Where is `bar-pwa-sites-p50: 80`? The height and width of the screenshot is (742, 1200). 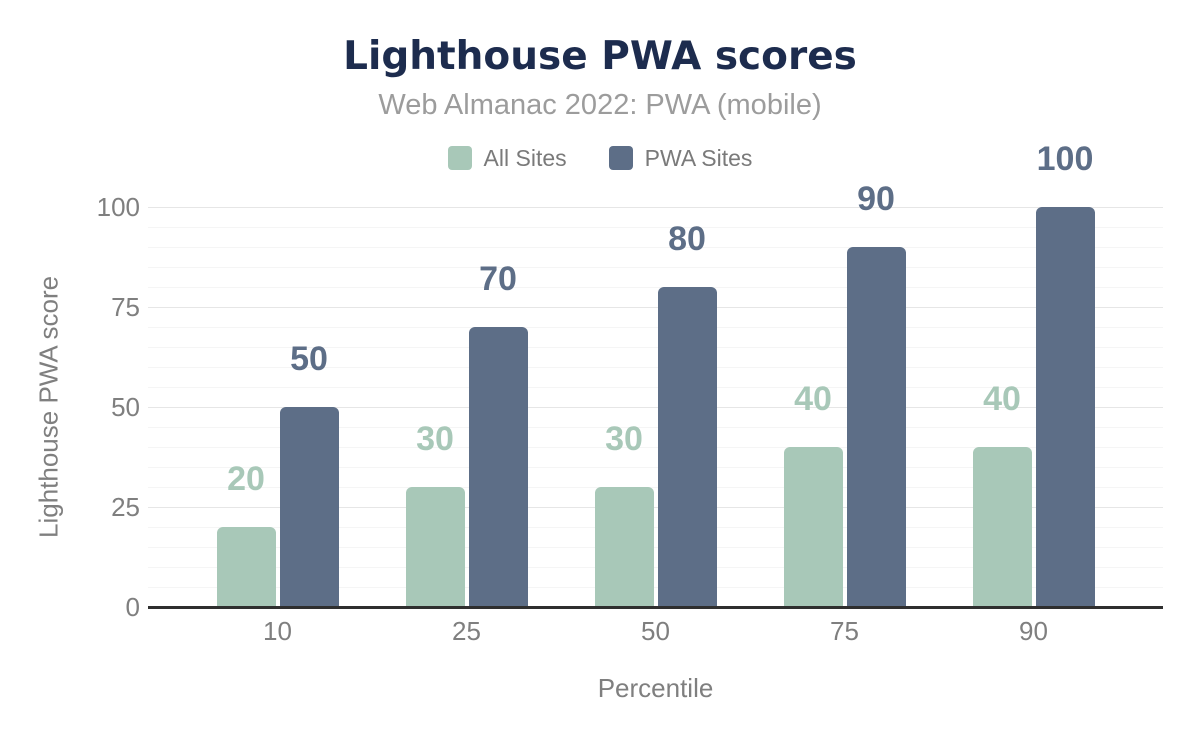 bar-pwa-sites-p50: 80 is located at coordinates (687, 414).